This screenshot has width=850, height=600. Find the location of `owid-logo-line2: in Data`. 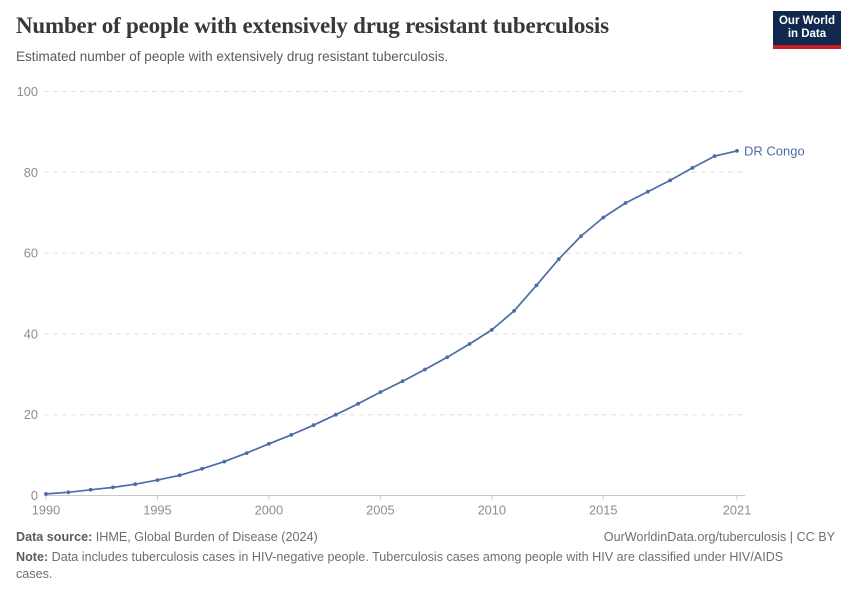

owid-logo-line2: in Data is located at coordinates (807, 34).